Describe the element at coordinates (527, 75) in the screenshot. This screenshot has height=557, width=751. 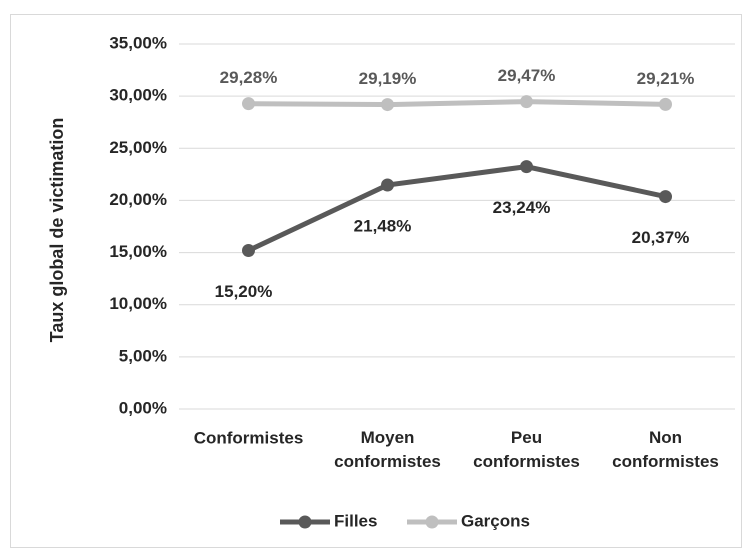
I see `data-label: 29,47%` at that location.